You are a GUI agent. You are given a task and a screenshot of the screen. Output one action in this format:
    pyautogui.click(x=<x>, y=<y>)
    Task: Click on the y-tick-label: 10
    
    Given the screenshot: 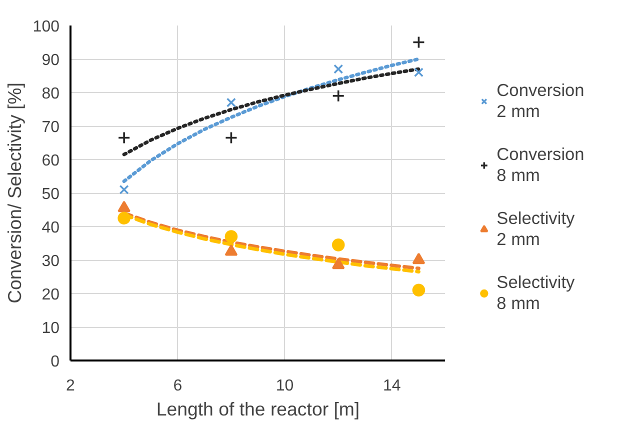 What is the action you would take?
    pyautogui.click(x=51, y=328)
    